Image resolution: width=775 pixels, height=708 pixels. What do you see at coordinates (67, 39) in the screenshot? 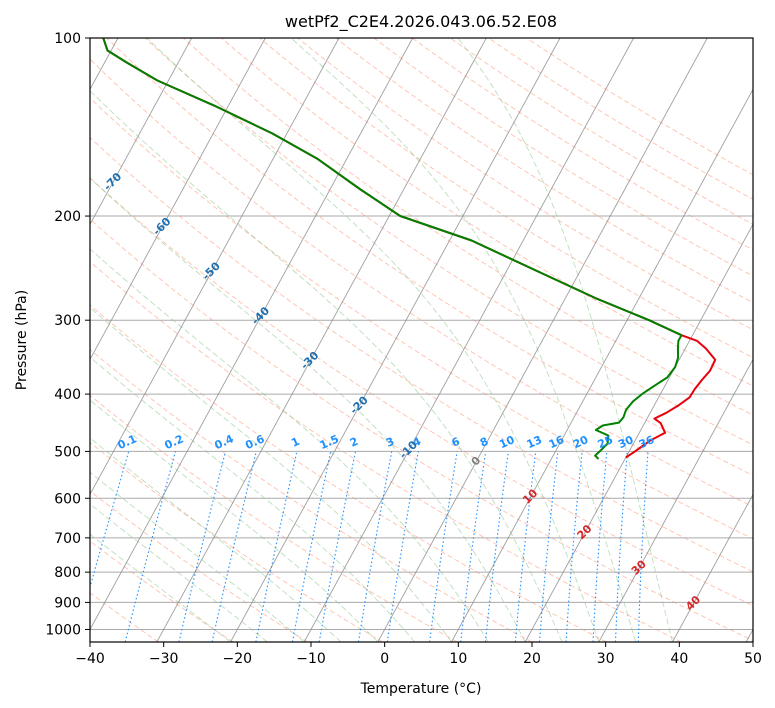
I see `y-tick-label: 100` at bounding box center [67, 39].